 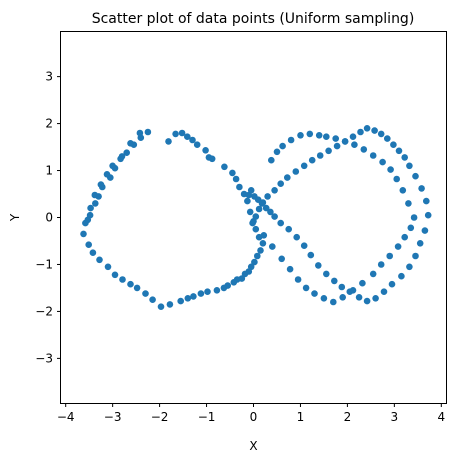 What do you see at coordinates (254, 417) in the screenshot?
I see `x-tick-label: 0` at bounding box center [254, 417].